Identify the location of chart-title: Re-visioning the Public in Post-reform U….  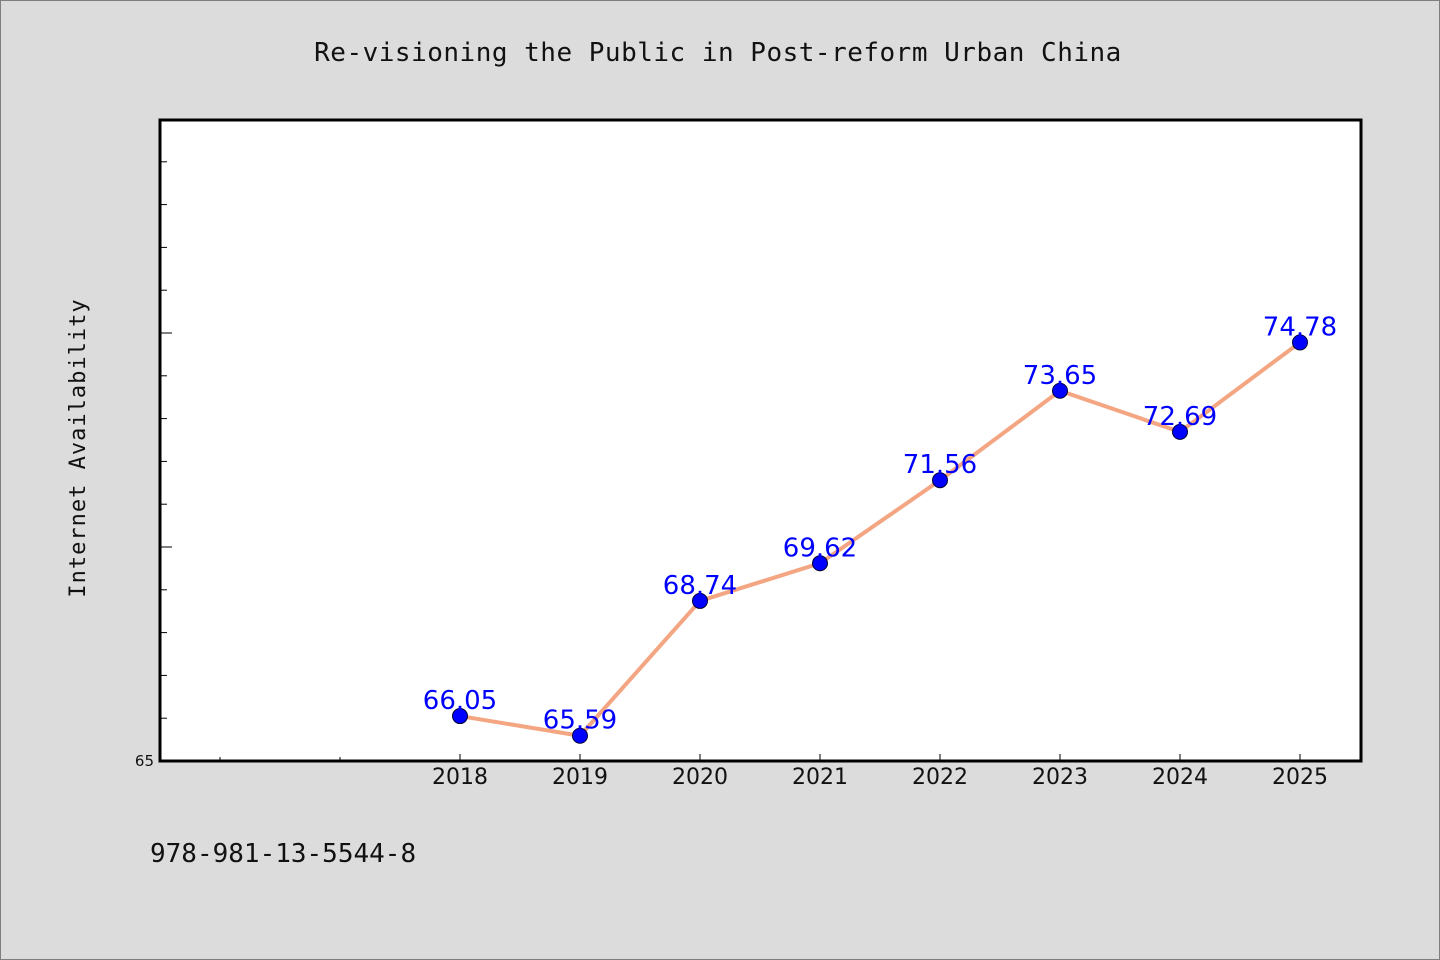
(718, 53).